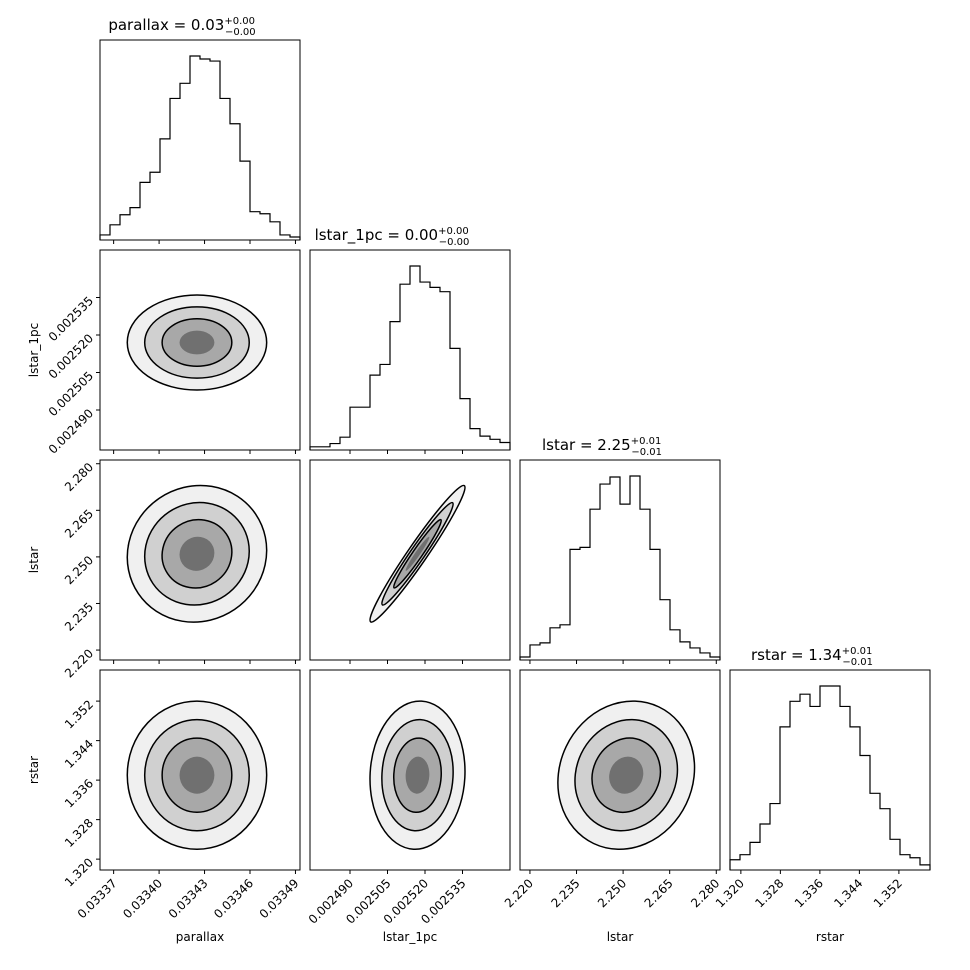 The height and width of the screenshot is (970, 970). What do you see at coordinates (769, 893) in the screenshot?
I see `x-tick-label: 1.328` at bounding box center [769, 893].